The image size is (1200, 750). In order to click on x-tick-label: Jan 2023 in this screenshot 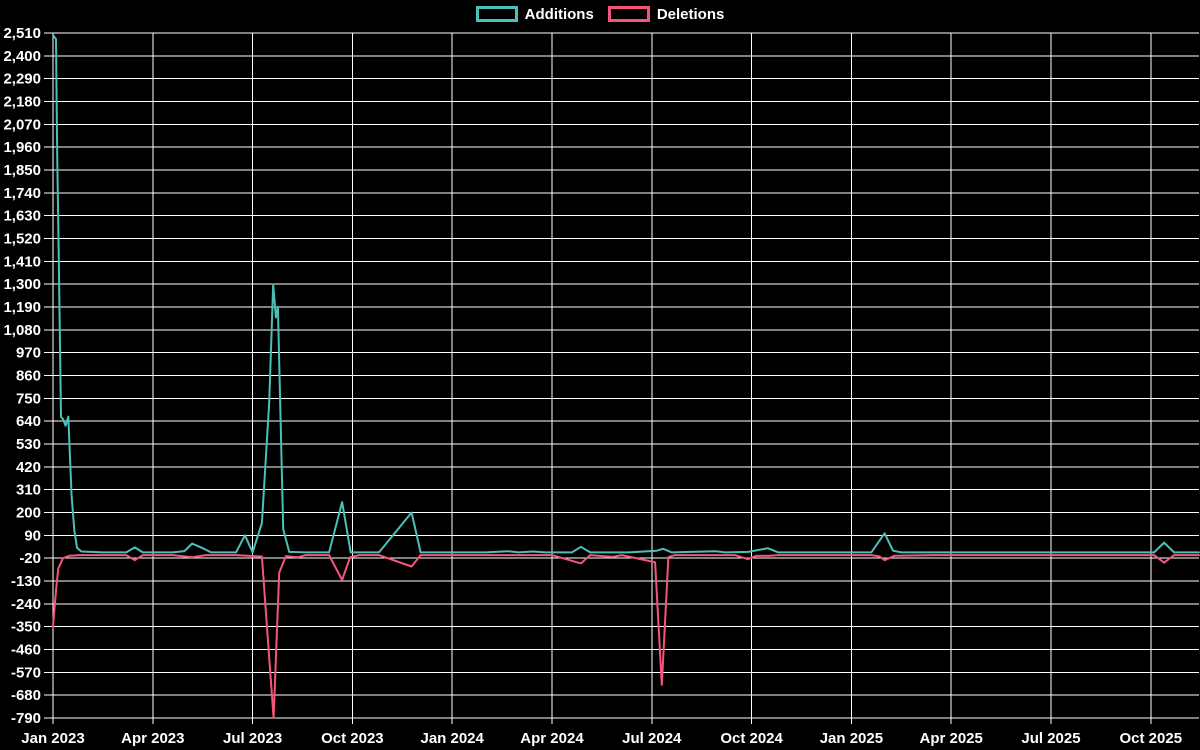, I will do `click(52, 738)`.